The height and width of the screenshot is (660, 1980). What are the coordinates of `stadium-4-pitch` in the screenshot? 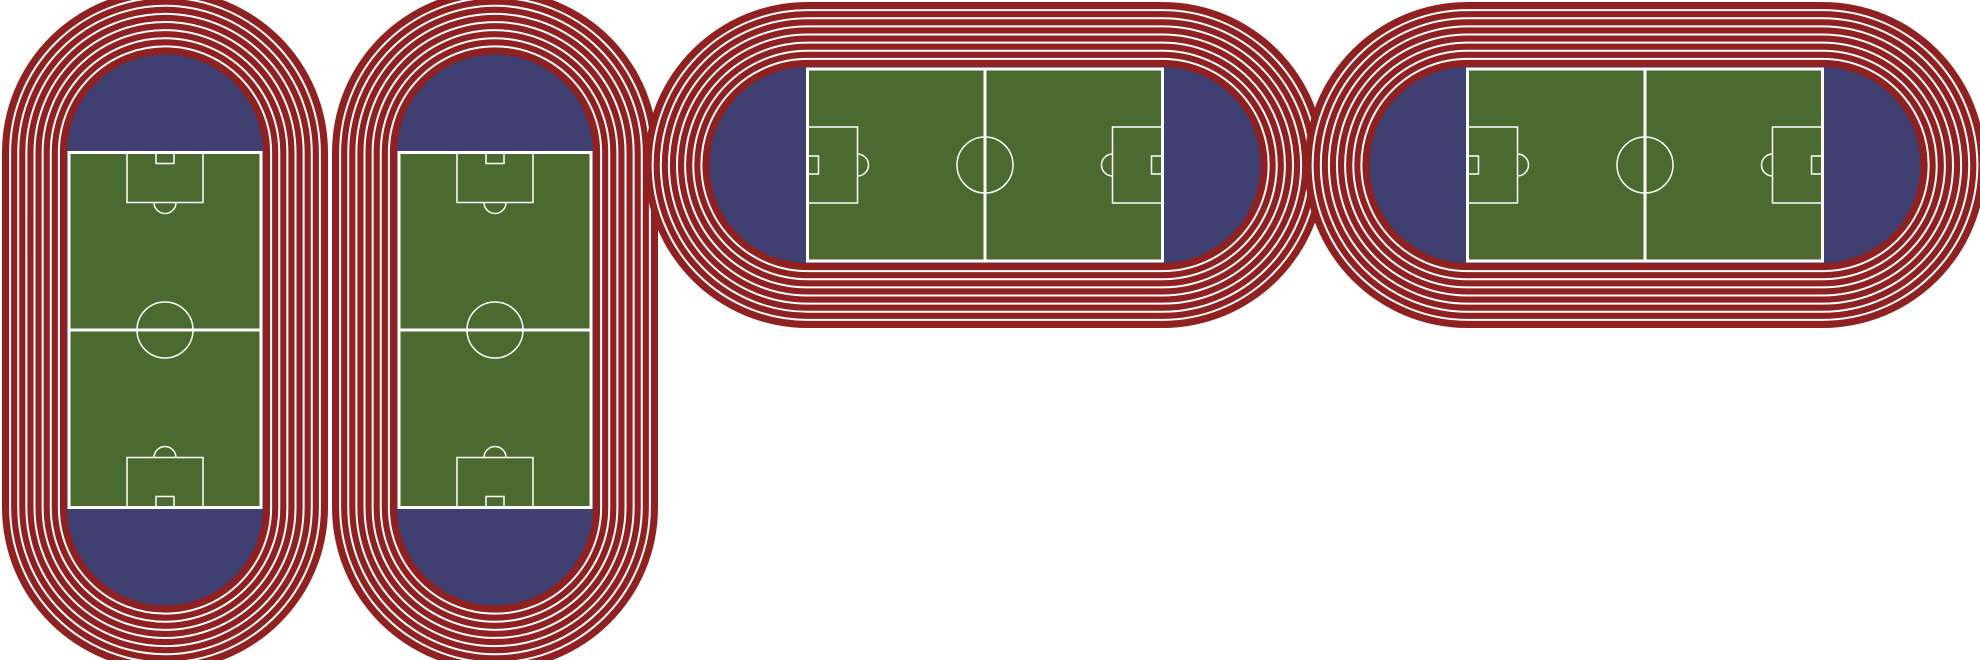 It's located at (1645, 165).